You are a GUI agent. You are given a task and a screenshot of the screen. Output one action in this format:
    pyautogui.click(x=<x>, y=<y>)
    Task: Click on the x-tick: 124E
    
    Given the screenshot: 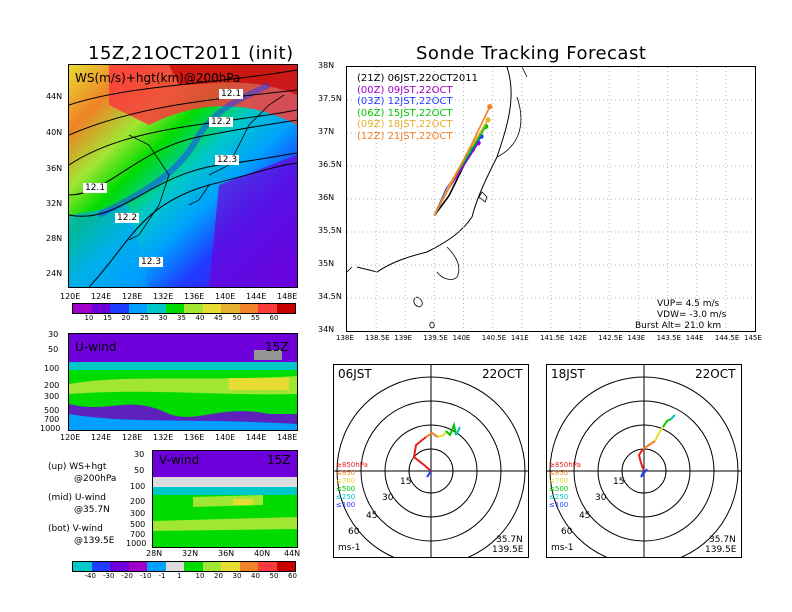 What is the action you would take?
    pyautogui.click(x=101, y=296)
    